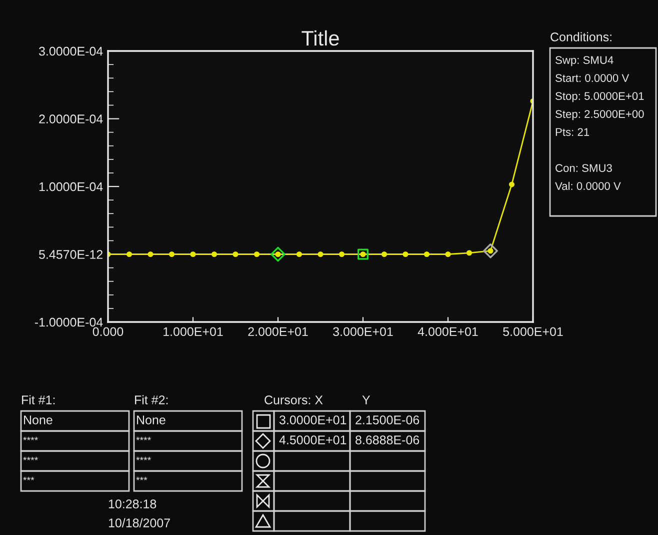 This screenshot has width=658, height=535. I want to click on text: Conditions:, so click(581, 37).